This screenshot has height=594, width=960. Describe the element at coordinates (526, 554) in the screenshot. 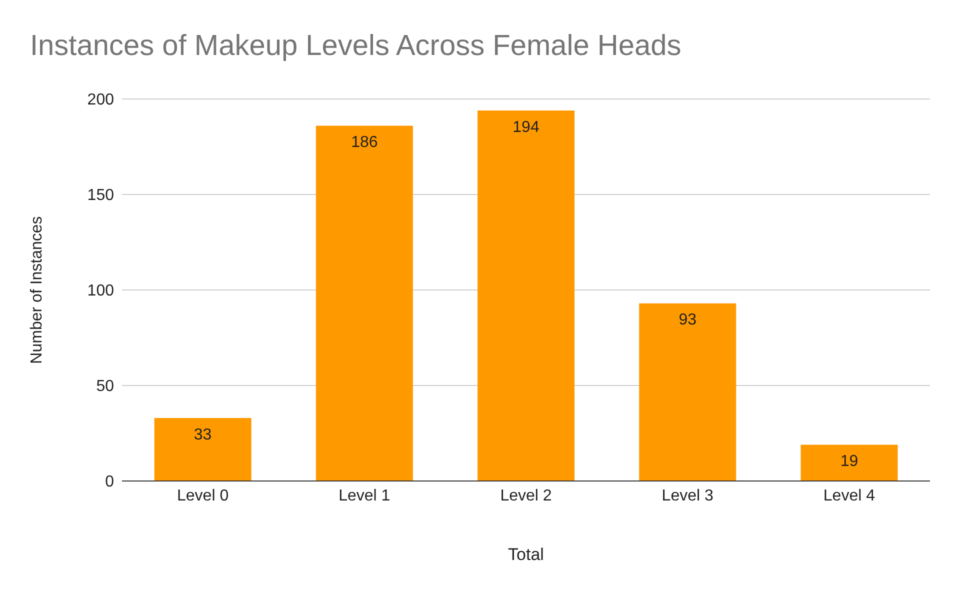

I see `x-axis-title: Total` at that location.